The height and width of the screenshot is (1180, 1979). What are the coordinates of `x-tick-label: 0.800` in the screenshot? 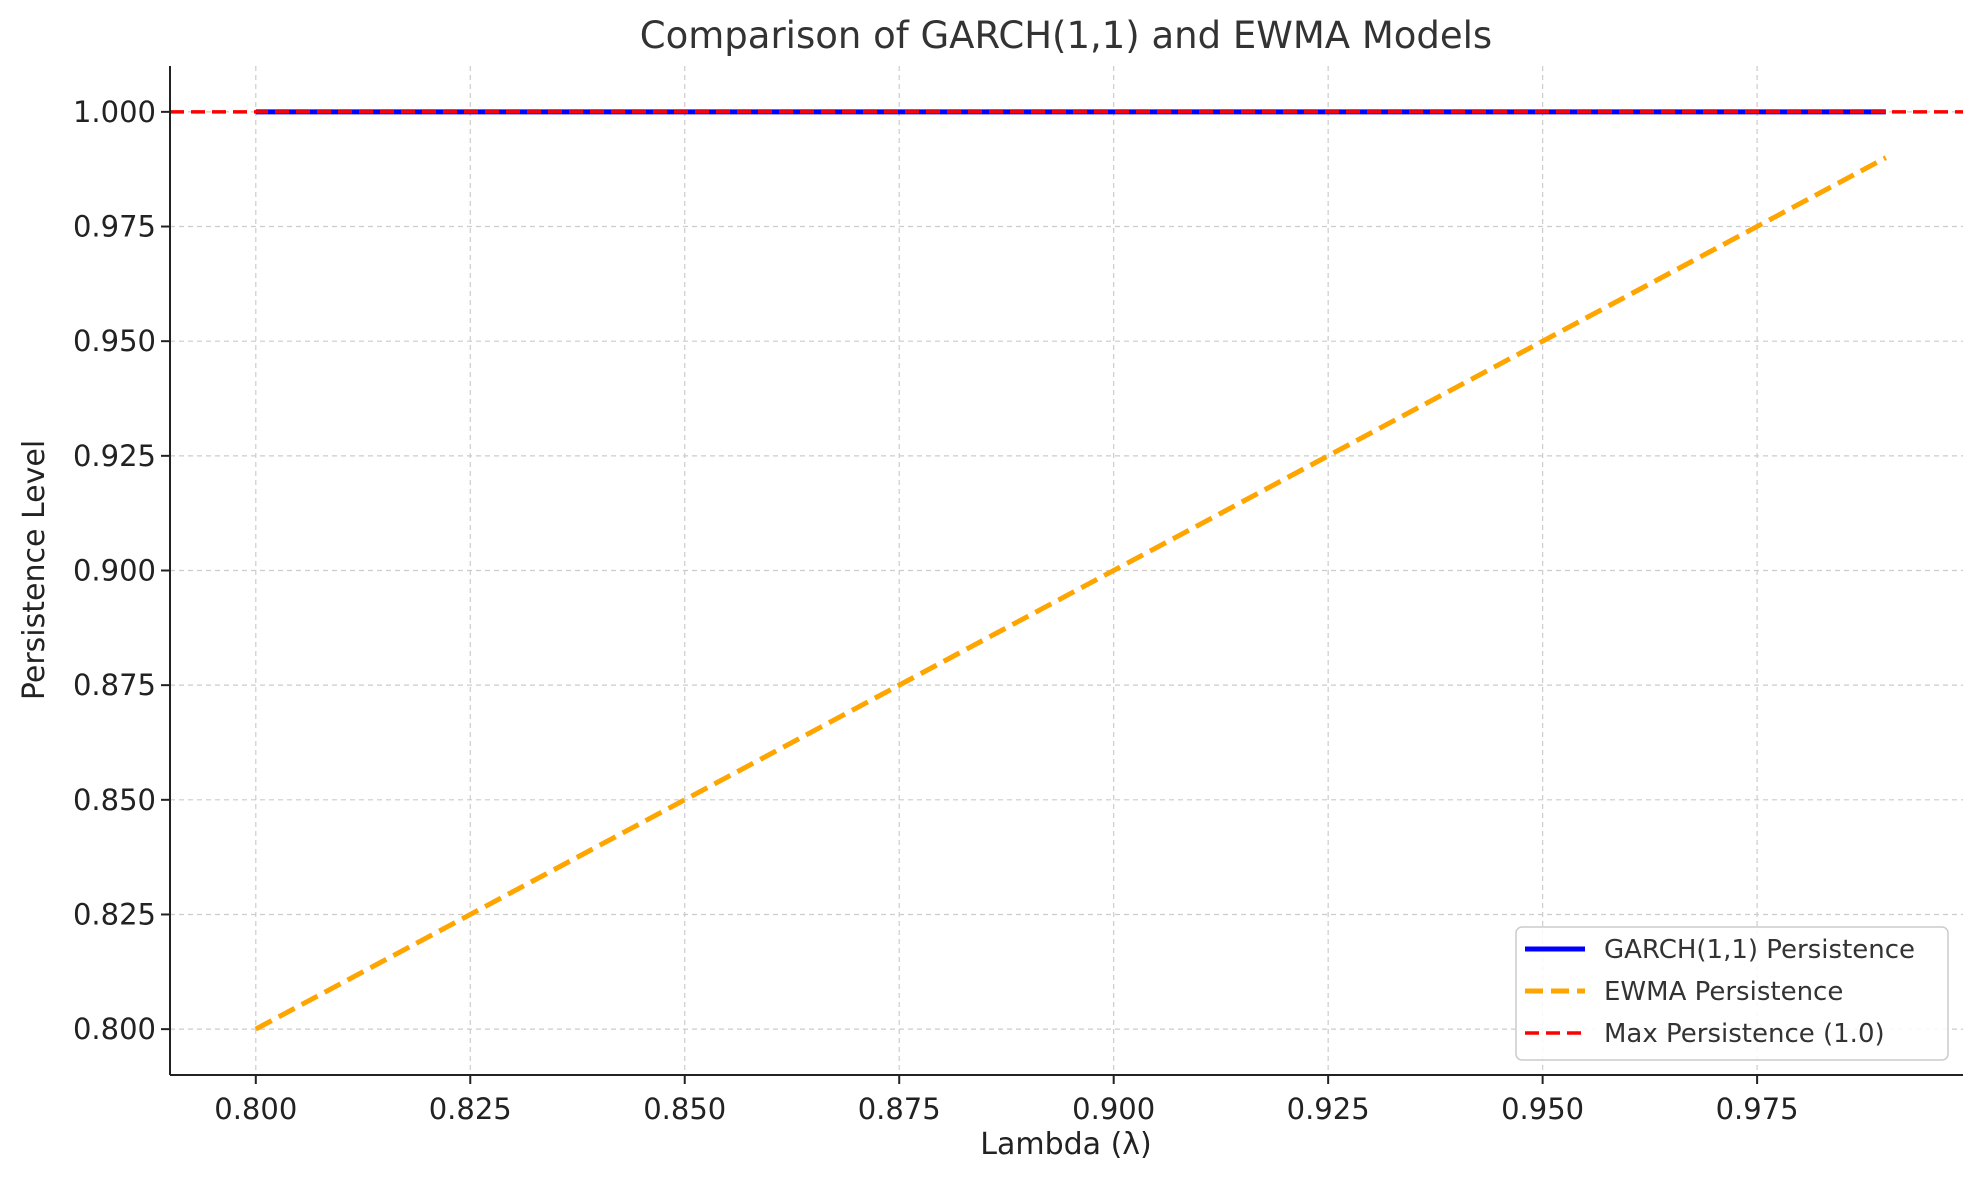 It's located at (255, 1109).